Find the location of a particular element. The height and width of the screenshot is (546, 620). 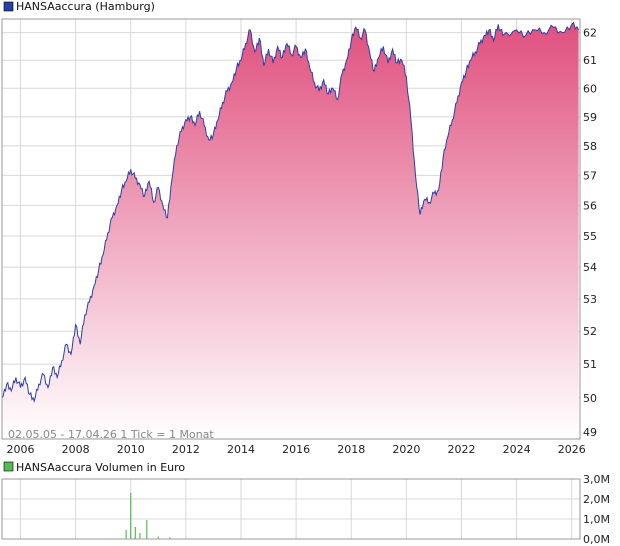

price-y-tick-label: 57 is located at coordinates (590, 175).